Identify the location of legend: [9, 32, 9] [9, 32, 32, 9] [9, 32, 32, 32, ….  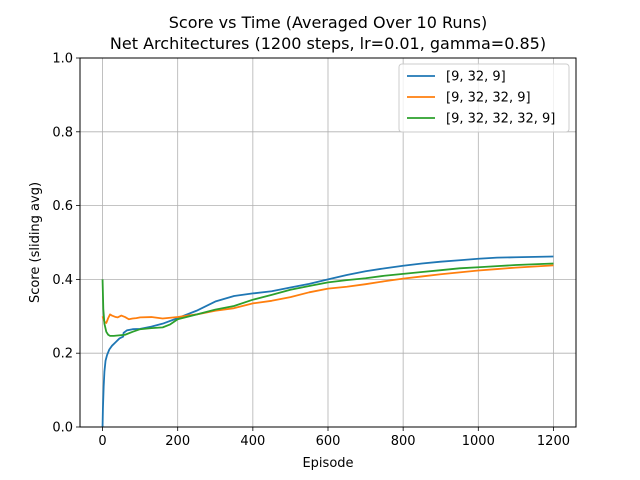
(484, 98).